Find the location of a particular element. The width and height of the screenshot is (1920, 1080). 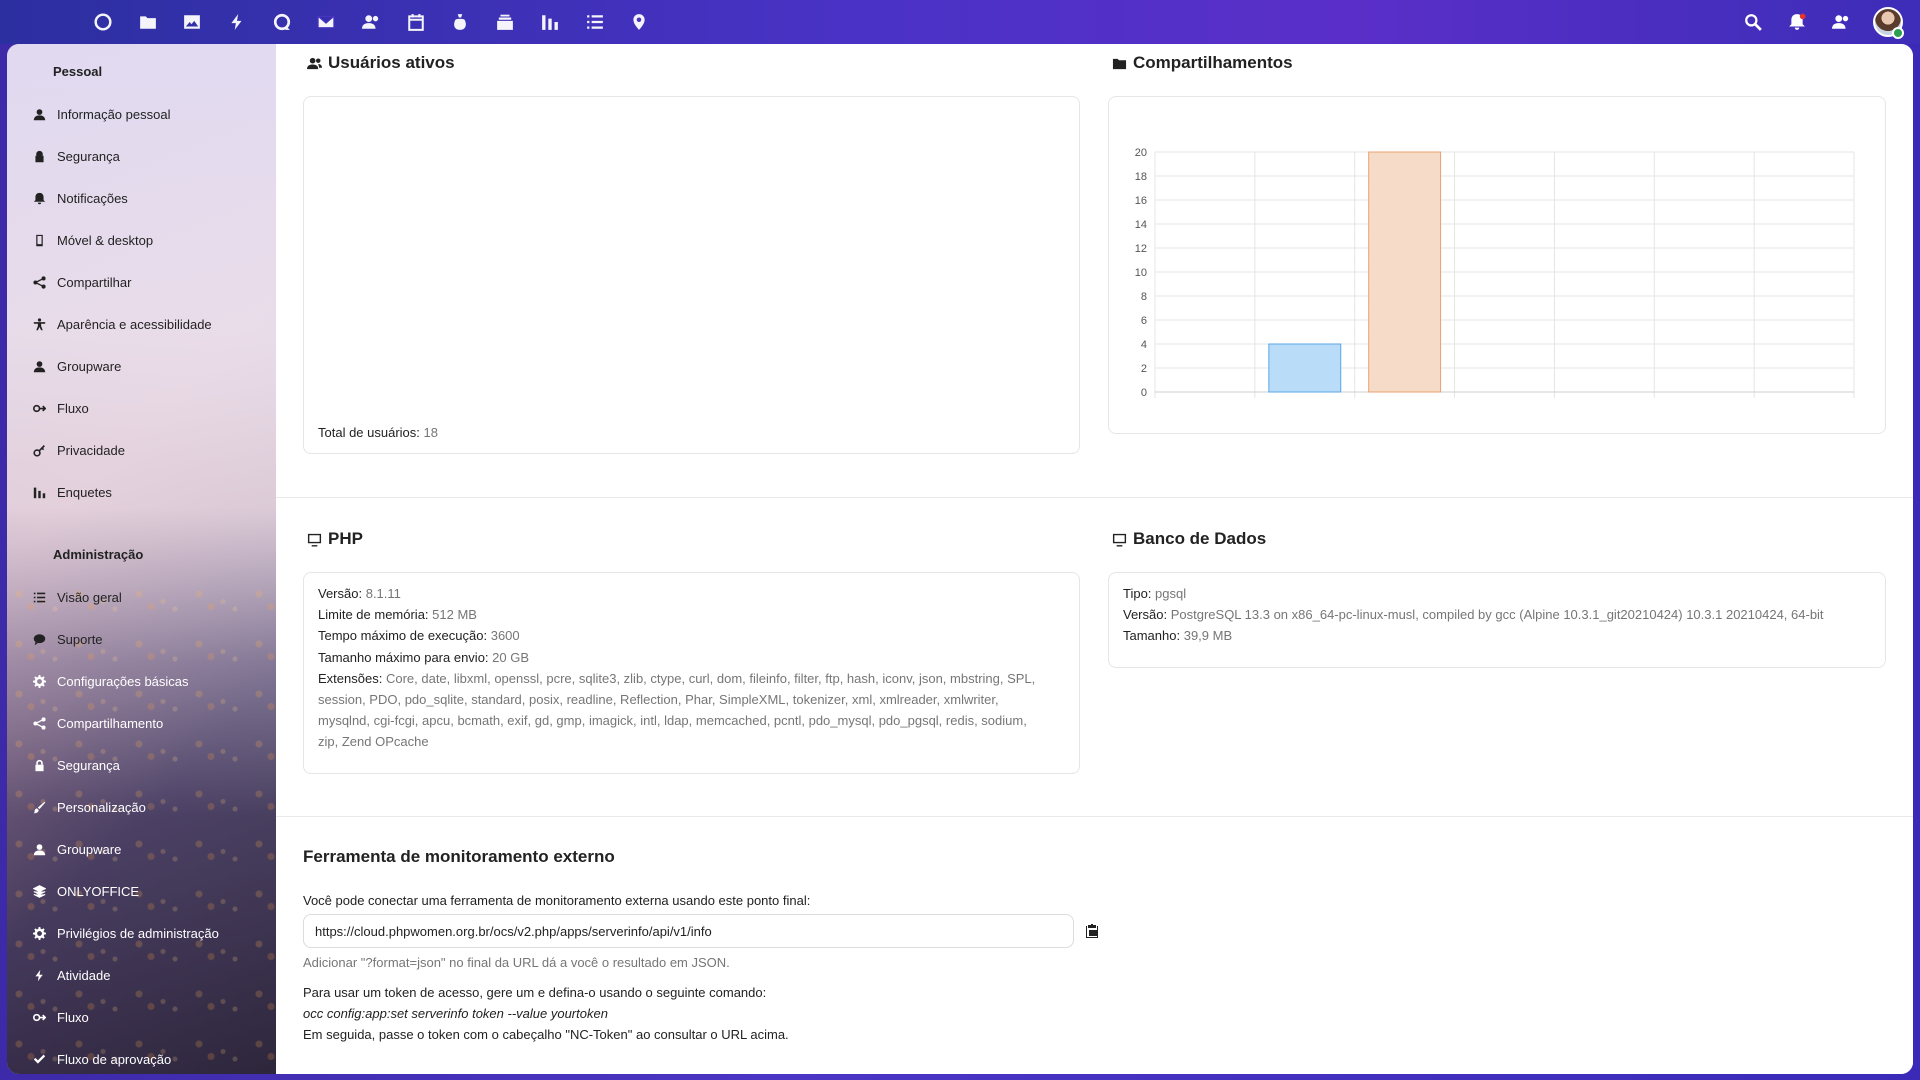

sidebar-item-label: Compartilhar is located at coordinates (94, 282).